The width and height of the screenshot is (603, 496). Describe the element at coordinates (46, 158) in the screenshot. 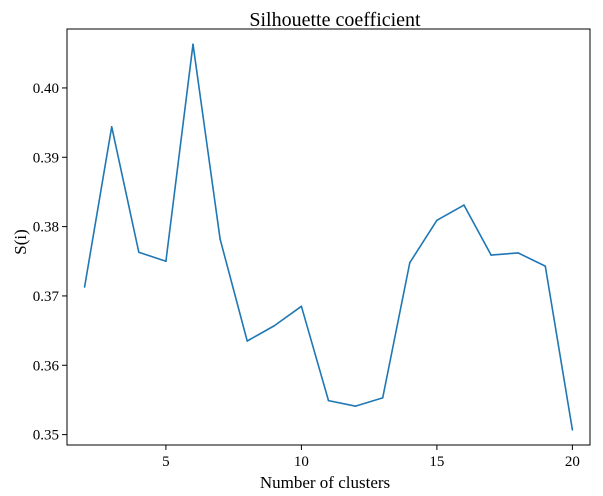

I see `y-tick-label: 0.39` at that location.